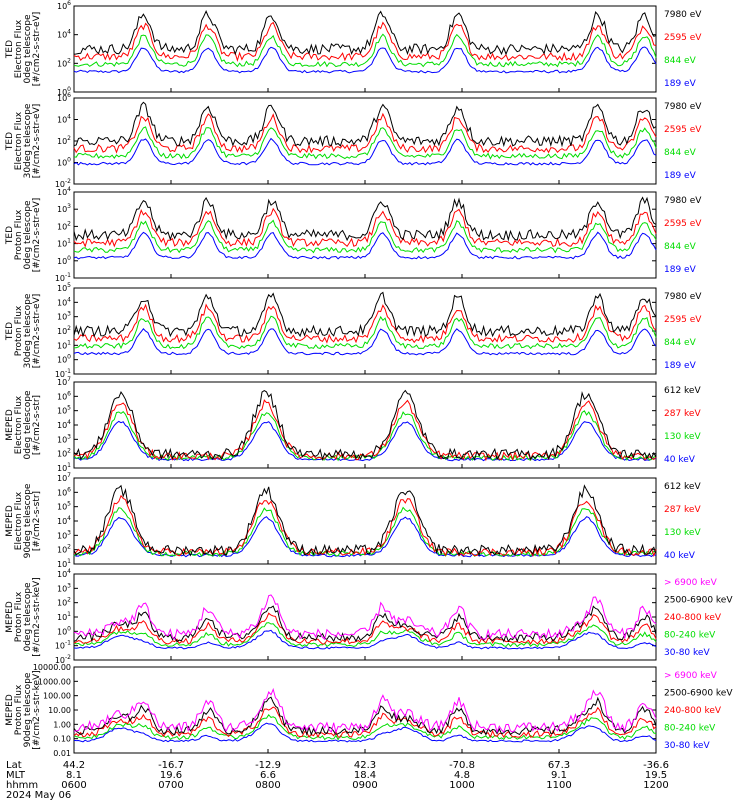 The image size is (750, 800). What do you see at coordinates (10, 331) in the screenshot?
I see `y-axis-title-line: TED` at bounding box center [10, 331].